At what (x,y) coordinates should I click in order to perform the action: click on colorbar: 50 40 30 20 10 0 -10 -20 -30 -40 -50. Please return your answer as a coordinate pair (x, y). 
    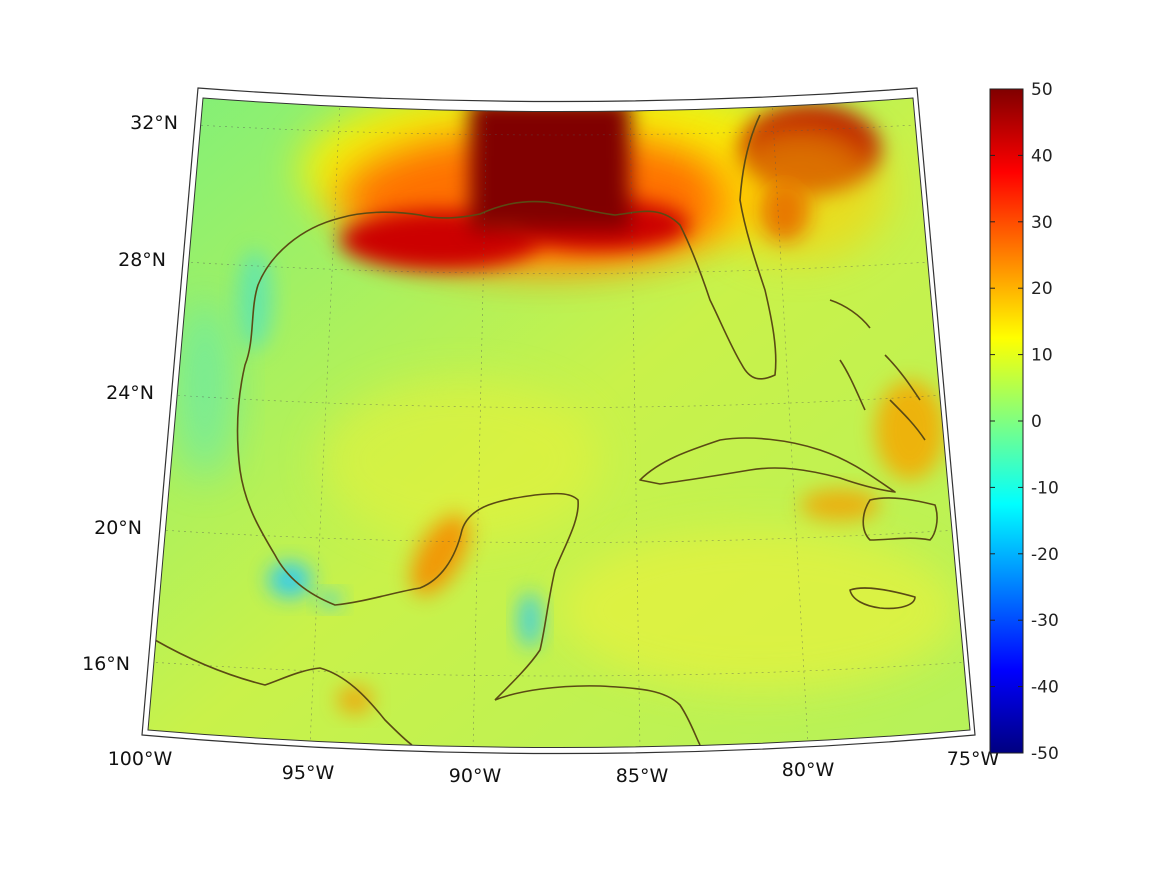
    Looking at the image, I should click on (1024, 422).